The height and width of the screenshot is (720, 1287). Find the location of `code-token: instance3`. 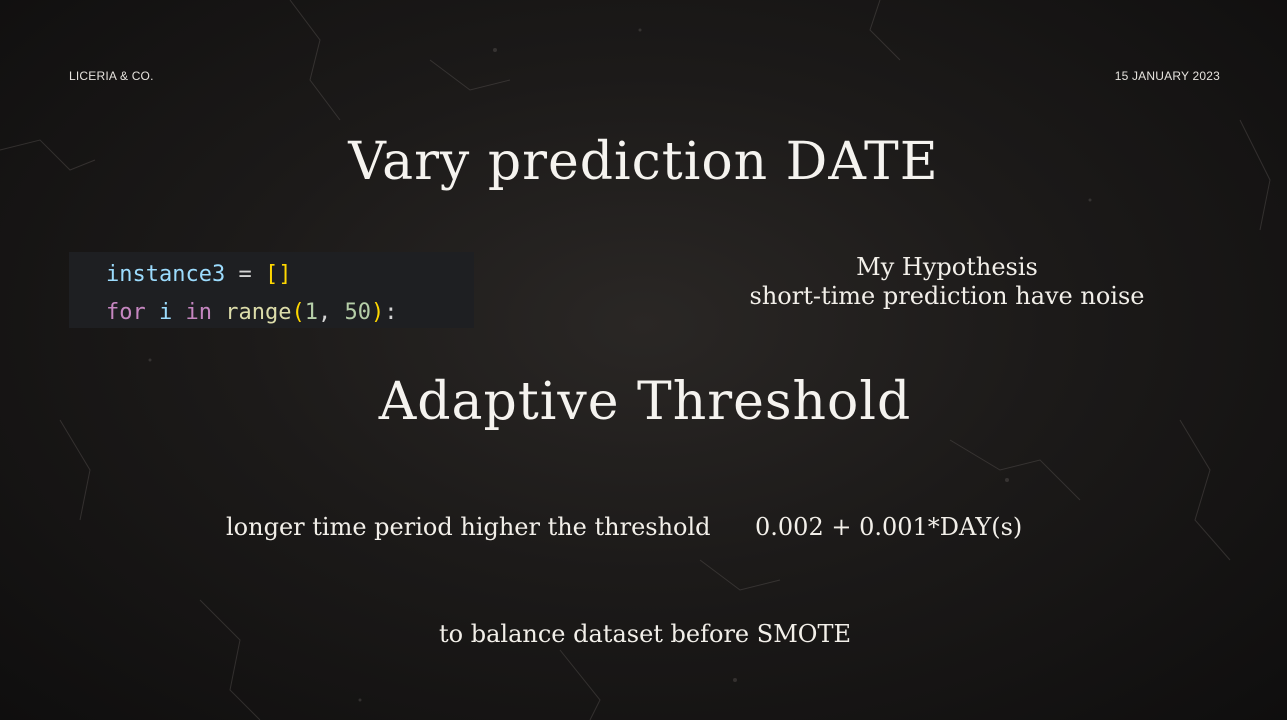

code-token: instance3 is located at coordinates (166, 274).